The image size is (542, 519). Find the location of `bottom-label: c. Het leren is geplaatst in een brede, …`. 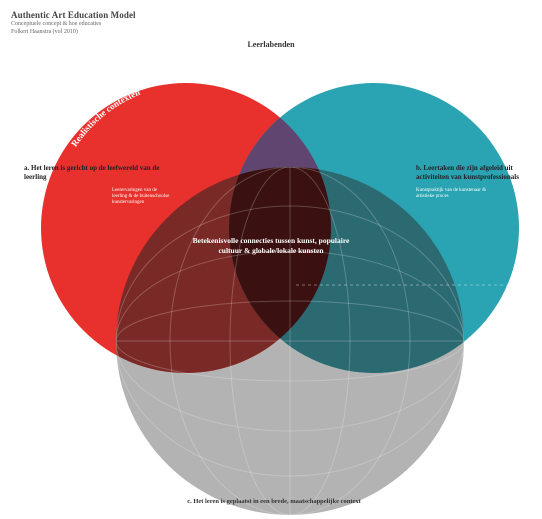

bottom-label: c. Het leren is geplaatst in een brede, … is located at coordinates (274, 501).